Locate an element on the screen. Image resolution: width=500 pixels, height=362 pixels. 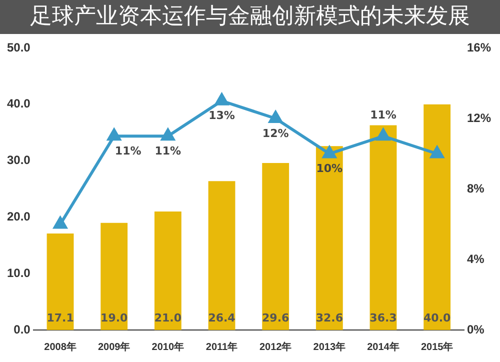
y2-tick-label: 12% is located at coordinates (479, 117).